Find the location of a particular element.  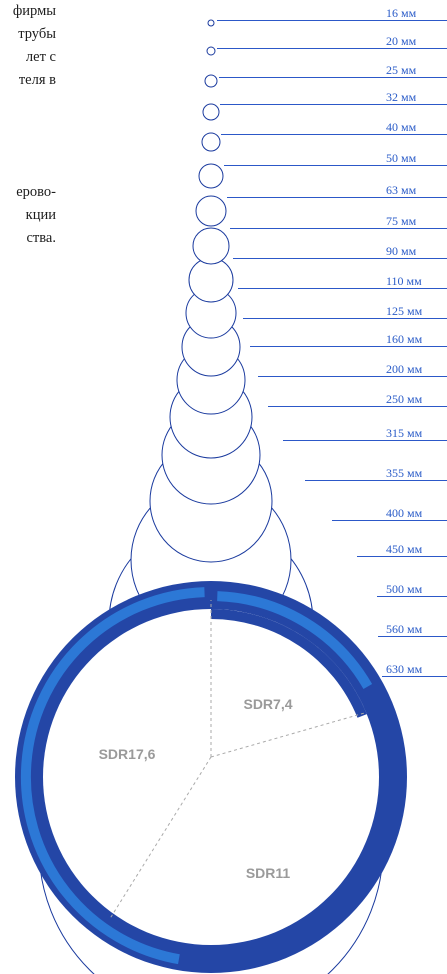

size-label: 315 мм is located at coordinates (404, 433).